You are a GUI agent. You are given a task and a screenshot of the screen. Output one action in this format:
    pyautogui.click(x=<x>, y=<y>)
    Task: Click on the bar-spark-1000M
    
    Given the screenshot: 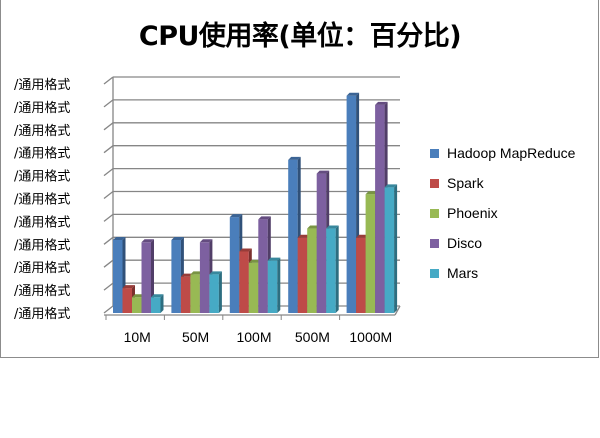 What is the action you would take?
    pyautogui.click(x=361, y=275)
    